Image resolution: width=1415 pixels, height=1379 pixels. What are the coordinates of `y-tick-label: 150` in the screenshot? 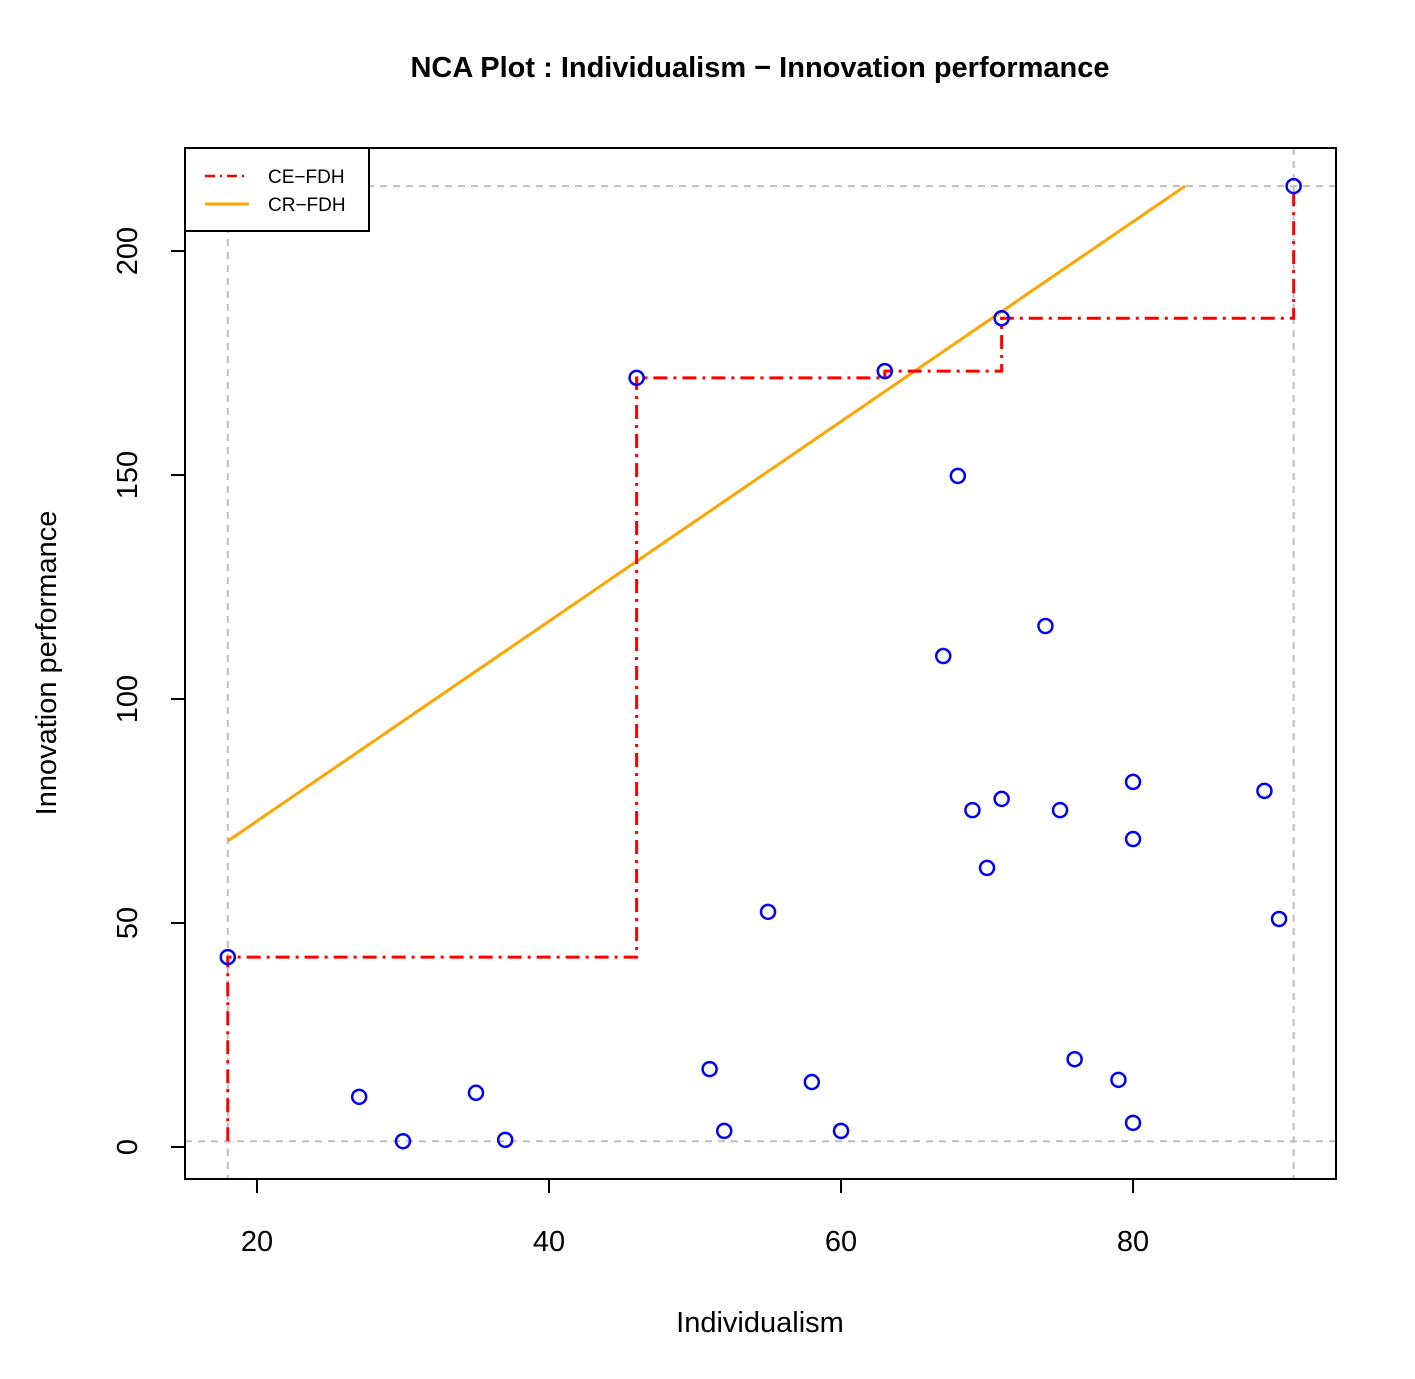 It's located at (128, 475).